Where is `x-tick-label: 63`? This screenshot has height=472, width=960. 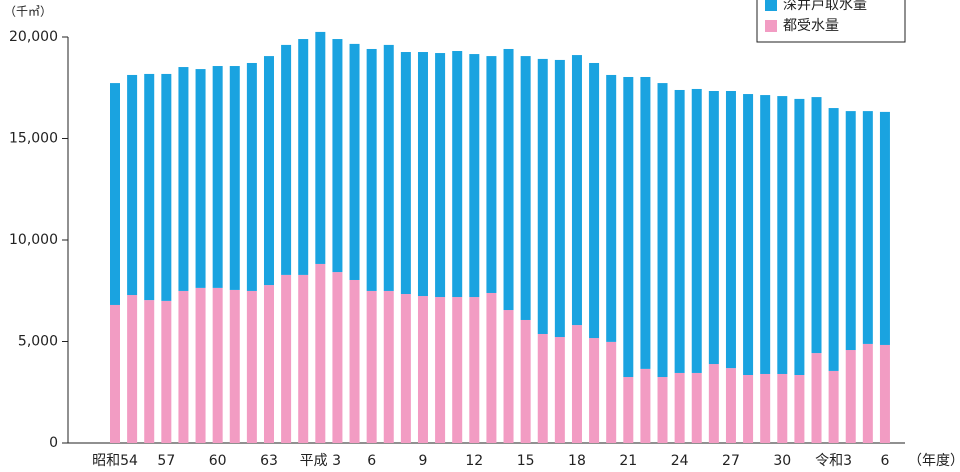 x-tick-label: 63 is located at coordinates (269, 461).